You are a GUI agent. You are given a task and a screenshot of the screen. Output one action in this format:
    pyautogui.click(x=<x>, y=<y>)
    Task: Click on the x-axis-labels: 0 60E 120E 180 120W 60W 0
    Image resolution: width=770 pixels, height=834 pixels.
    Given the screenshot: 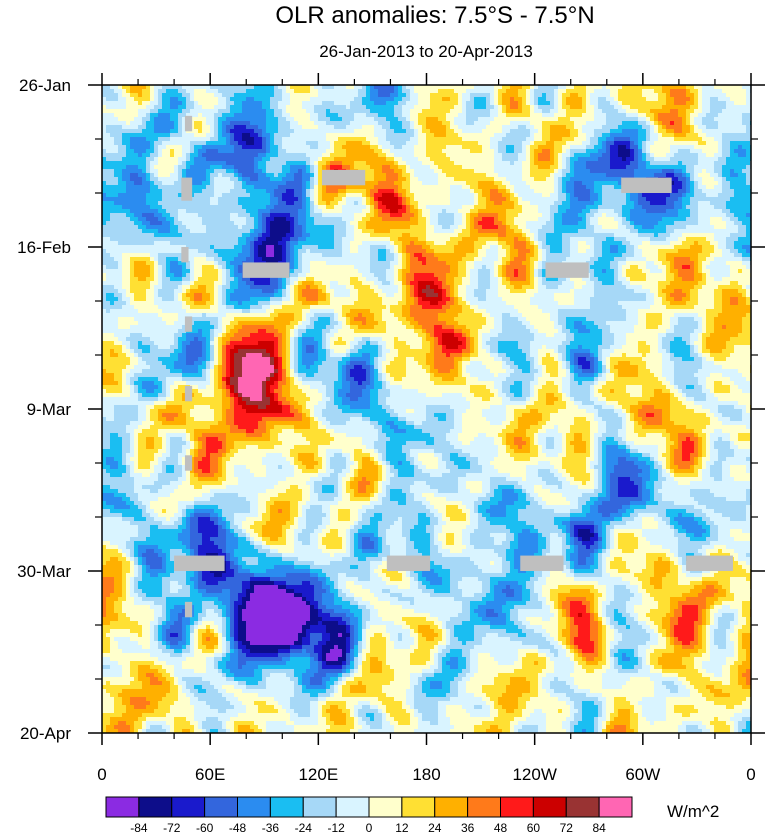 What is the action you would take?
    pyautogui.click(x=426, y=774)
    